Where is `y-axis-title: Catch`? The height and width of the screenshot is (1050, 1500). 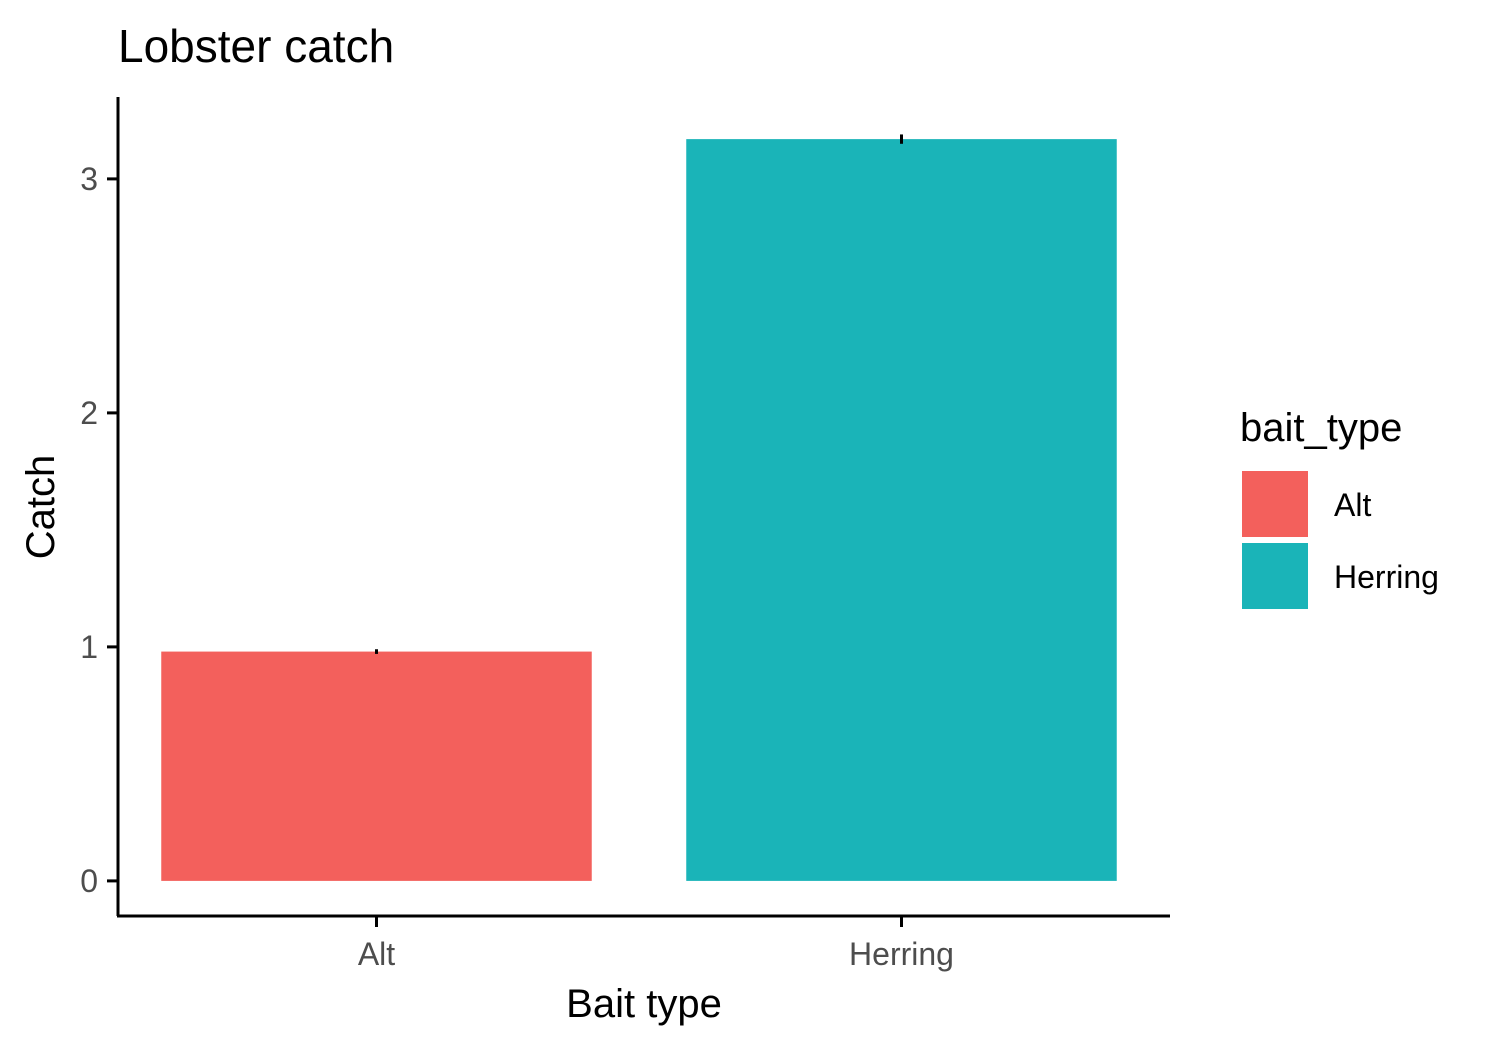
y-axis-title: Catch is located at coordinates (41, 507).